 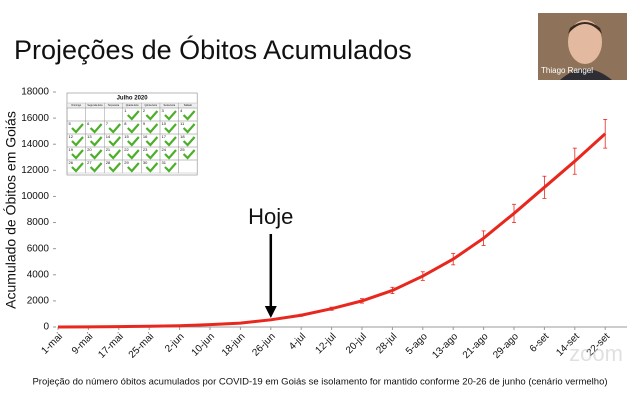 I want to click on calendar-day: 14, so click(x=108, y=136).